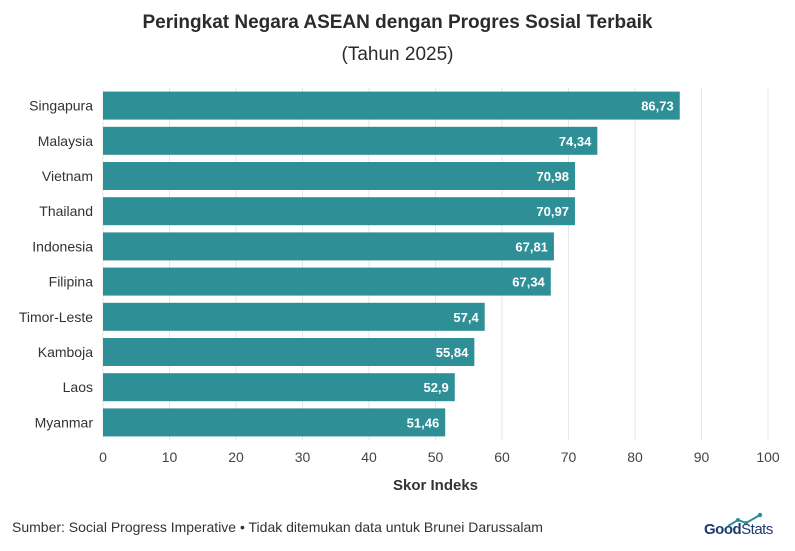 This screenshot has width=795, height=551. I want to click on x-tick-label: 60, so click(502, 457).